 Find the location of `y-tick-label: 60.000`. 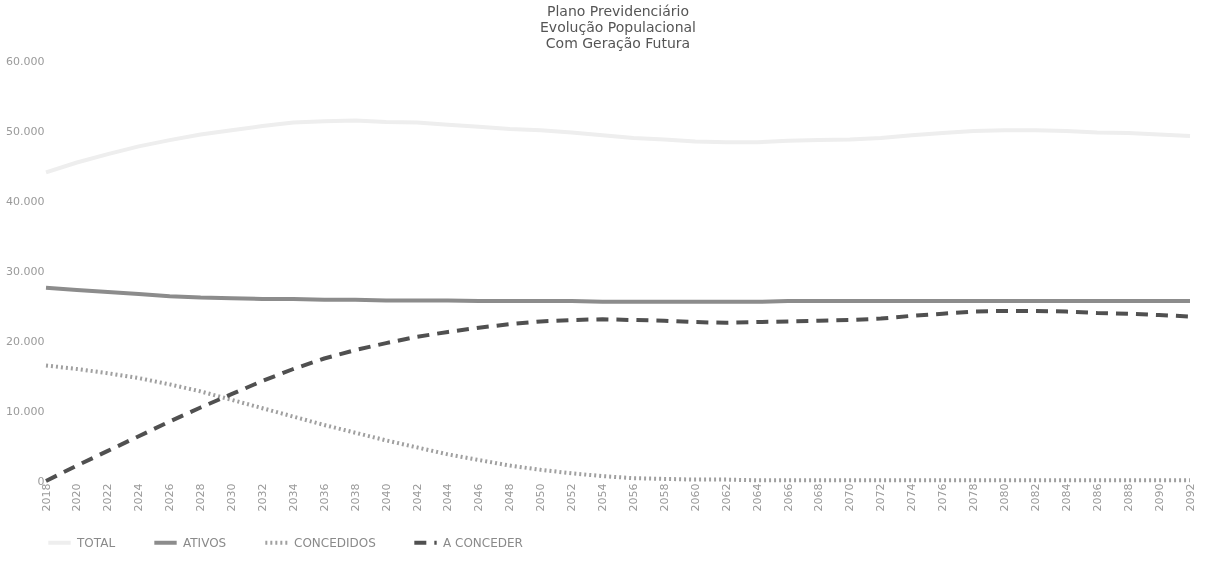

y-tick-label: 60.000 is located at coordinates (25, 61).